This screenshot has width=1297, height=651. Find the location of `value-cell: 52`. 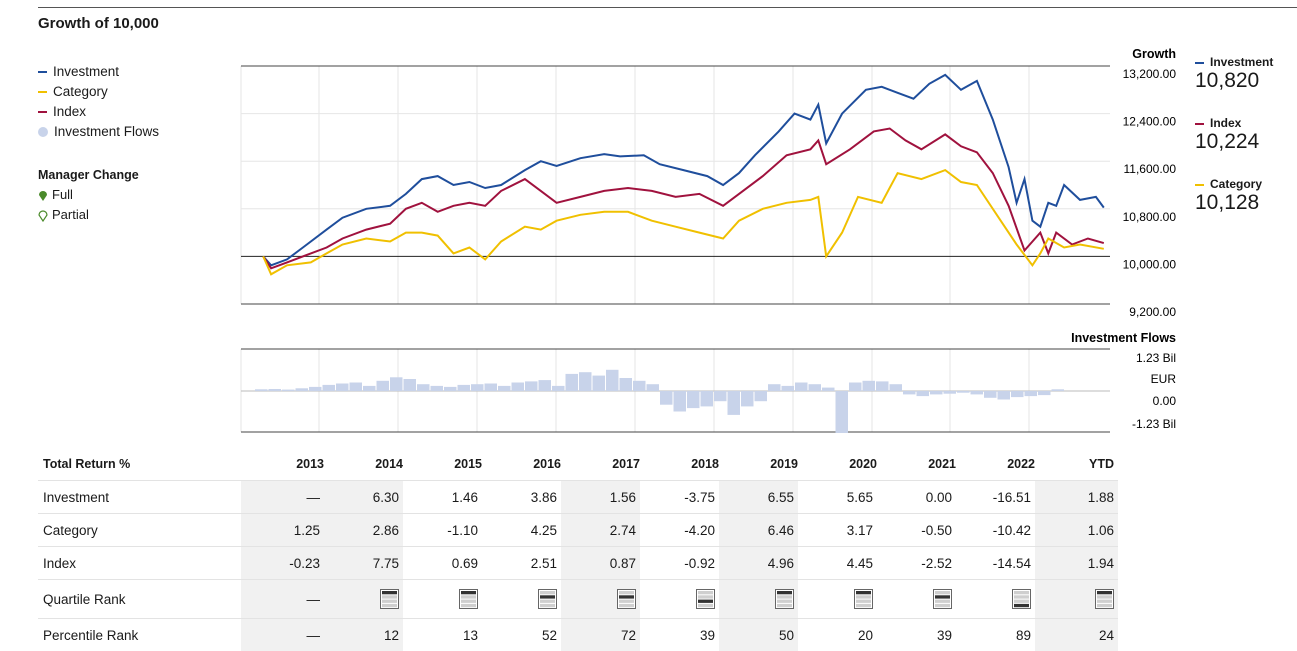

value-cell: 52 is located at coordinates (521, 634).